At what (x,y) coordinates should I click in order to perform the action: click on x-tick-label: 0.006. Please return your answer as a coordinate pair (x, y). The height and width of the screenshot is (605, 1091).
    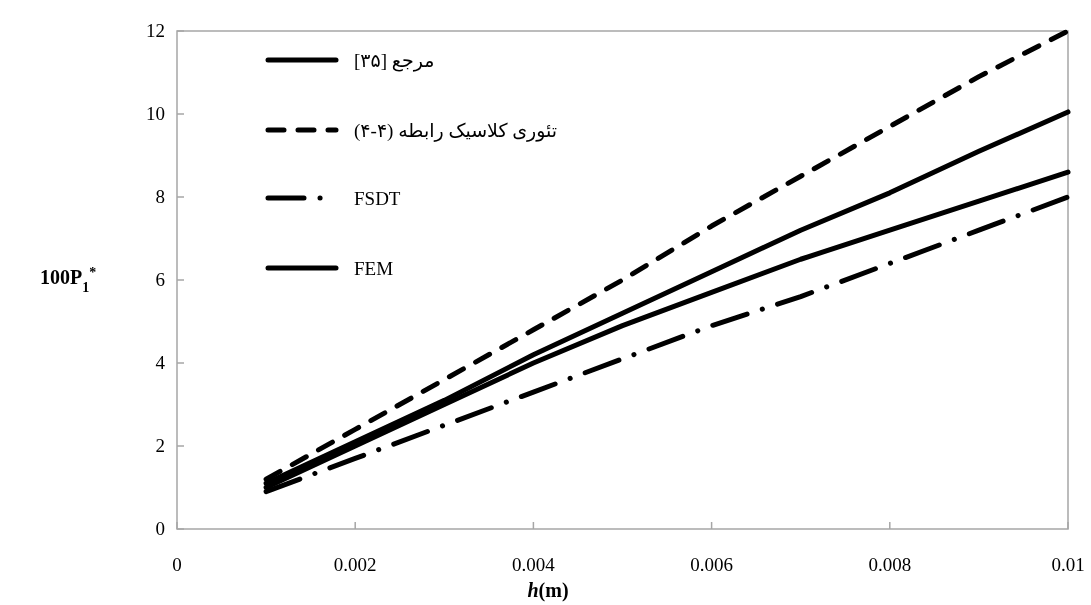
    Looking at the image, I should click on (711, 564).